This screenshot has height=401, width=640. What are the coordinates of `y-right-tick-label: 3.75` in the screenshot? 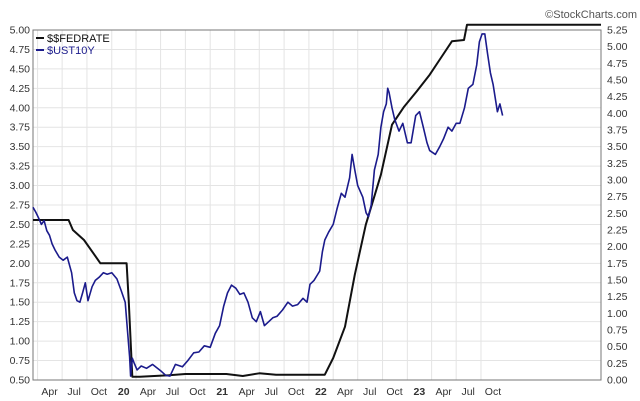 It's located at (617, 131).